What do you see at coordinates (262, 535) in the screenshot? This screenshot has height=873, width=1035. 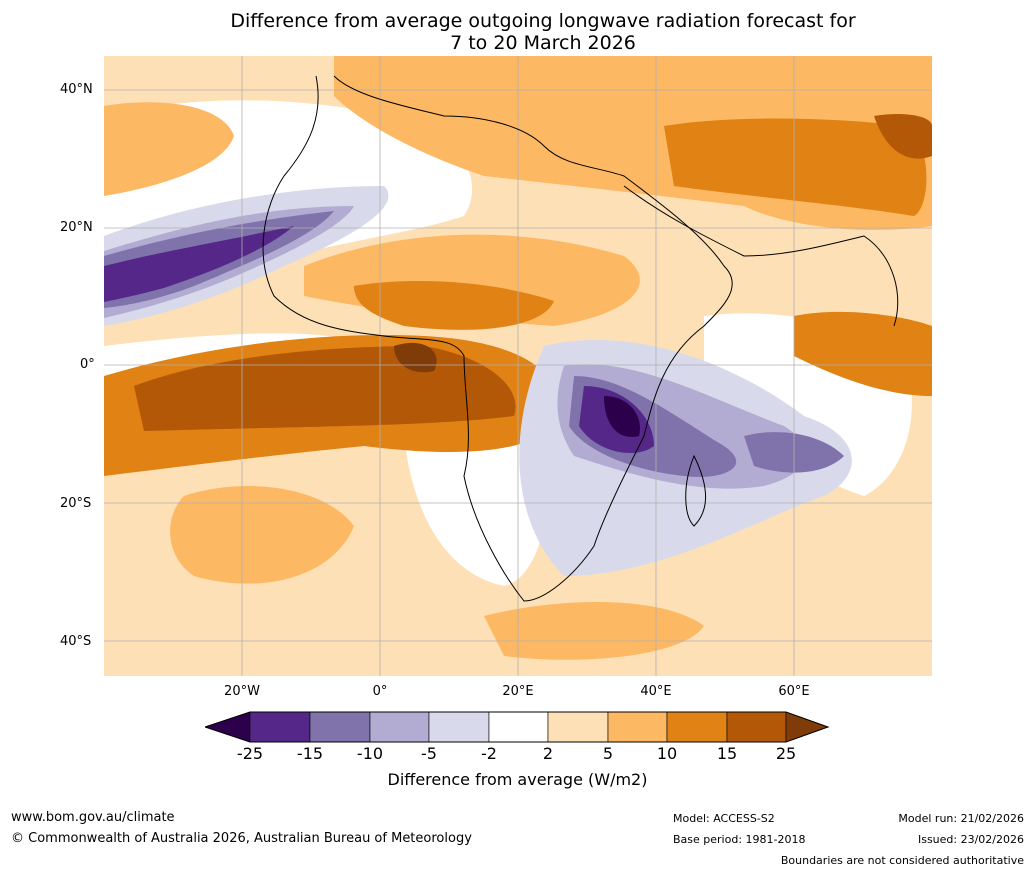 I see `anomaly-orange-south-atlantic` at bounding box center [262, 535].